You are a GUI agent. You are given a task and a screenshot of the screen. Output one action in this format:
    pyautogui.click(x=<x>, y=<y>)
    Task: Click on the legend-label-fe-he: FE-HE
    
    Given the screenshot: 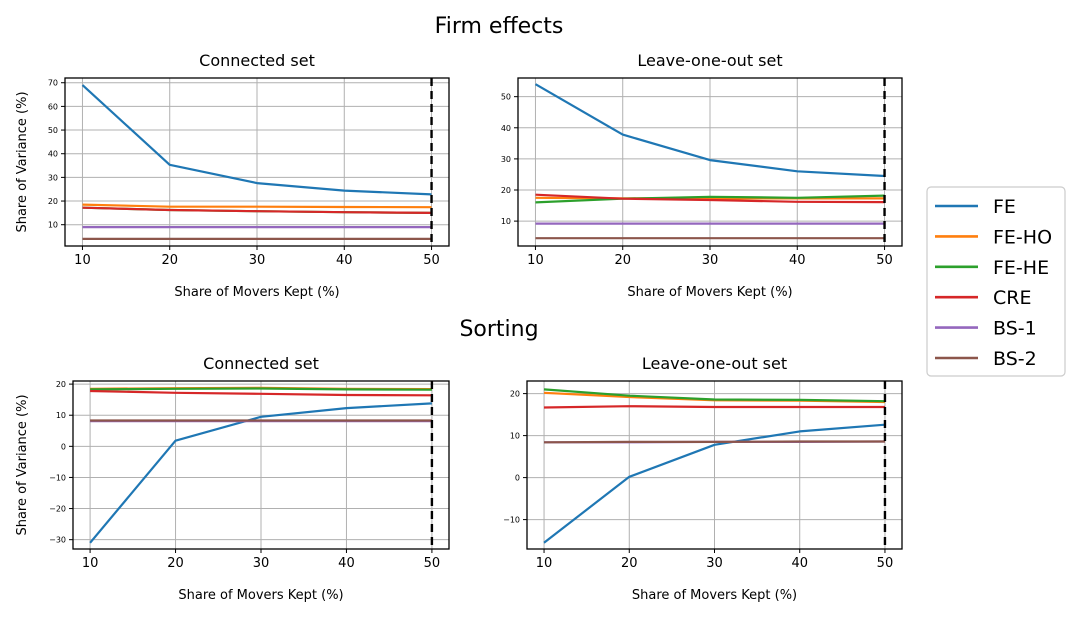 What is the action you would take?
    pyautogui.click(x=1021, y=268)
    